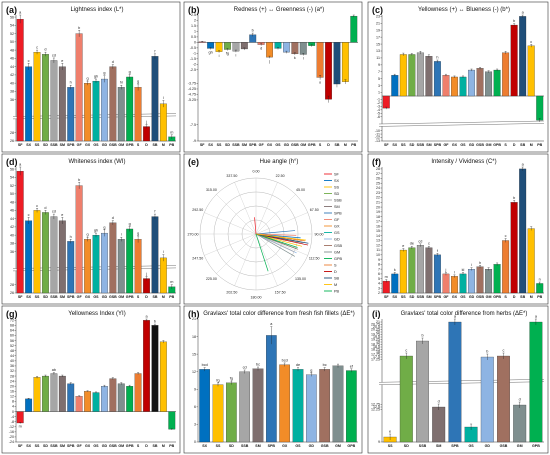 The image size is (550, 455). Describe the element at coordinates (12, 397) in the screenshot. I see `y-tick-label: 12` at that location.